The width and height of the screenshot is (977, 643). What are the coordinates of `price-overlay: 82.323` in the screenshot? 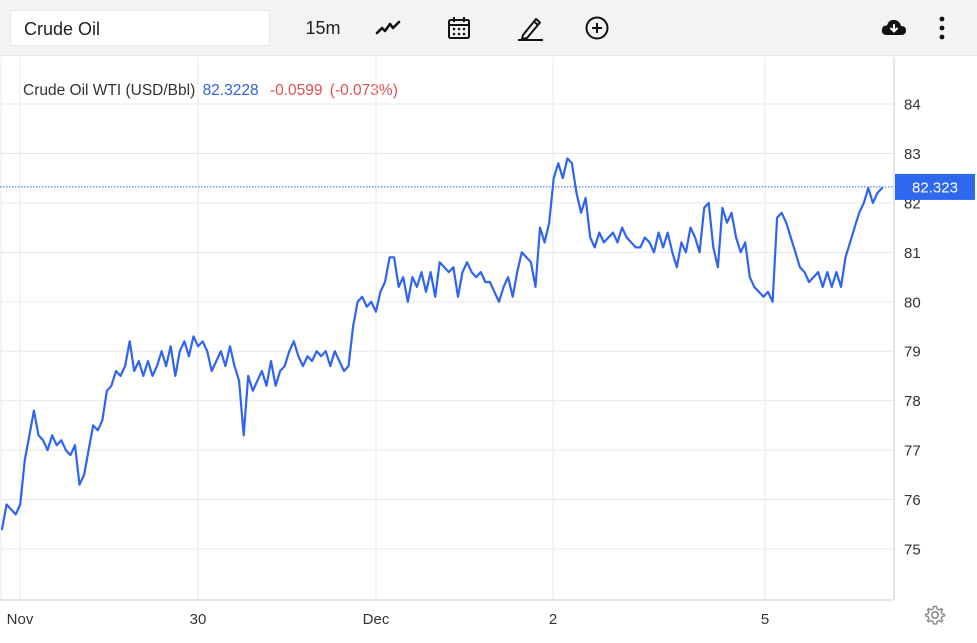 It's located at (487, 186).